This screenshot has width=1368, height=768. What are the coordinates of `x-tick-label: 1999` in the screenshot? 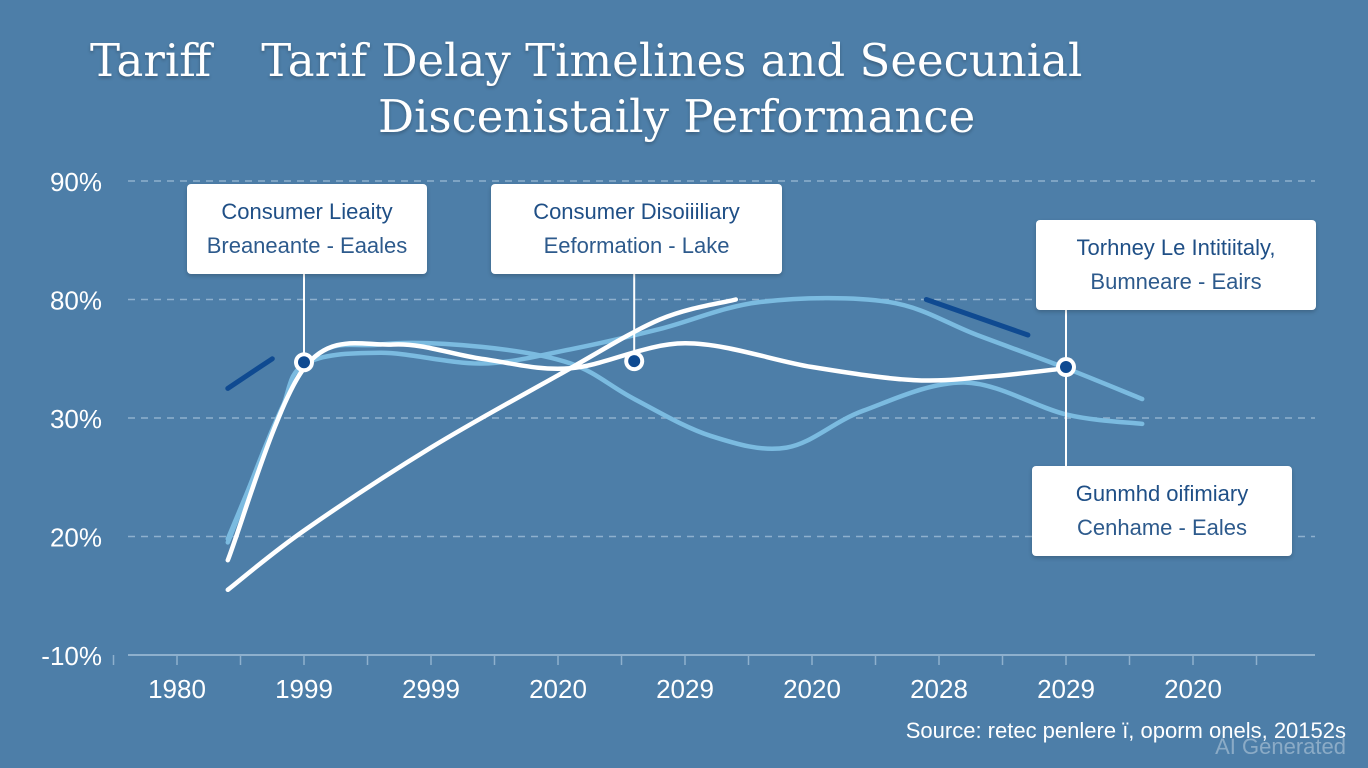 It's located at (304, 689).